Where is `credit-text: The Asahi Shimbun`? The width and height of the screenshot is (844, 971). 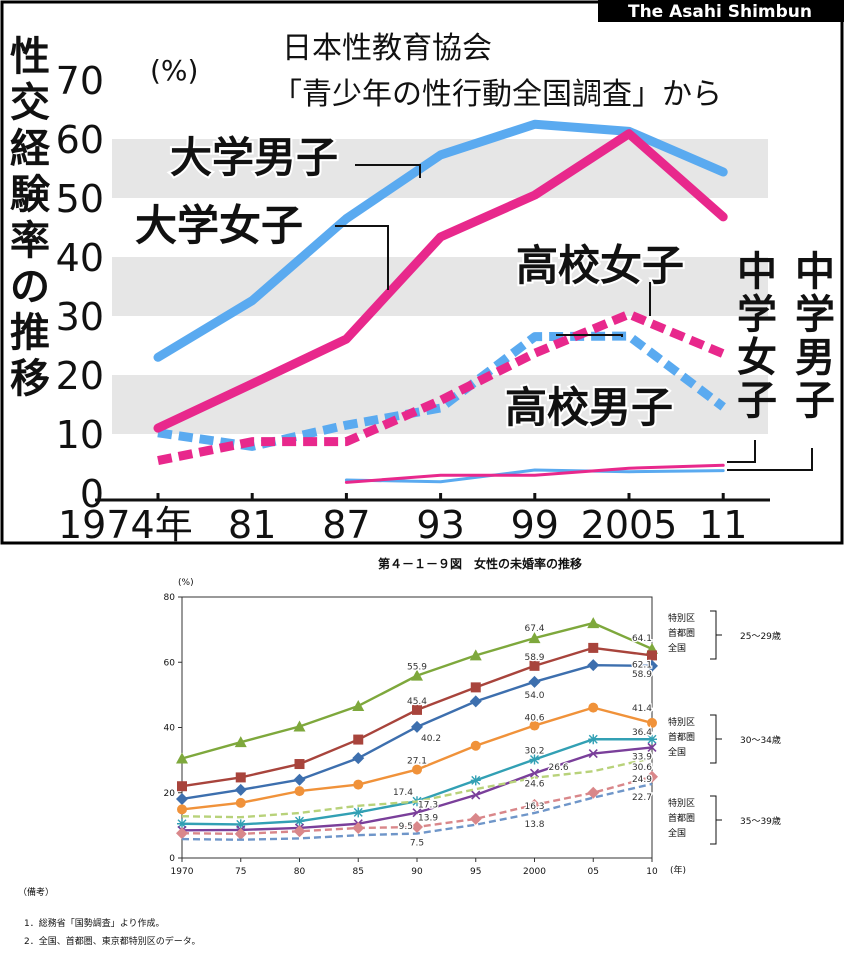 credit-text: The Asahi Shimbun is located at coordinates (720, 12).